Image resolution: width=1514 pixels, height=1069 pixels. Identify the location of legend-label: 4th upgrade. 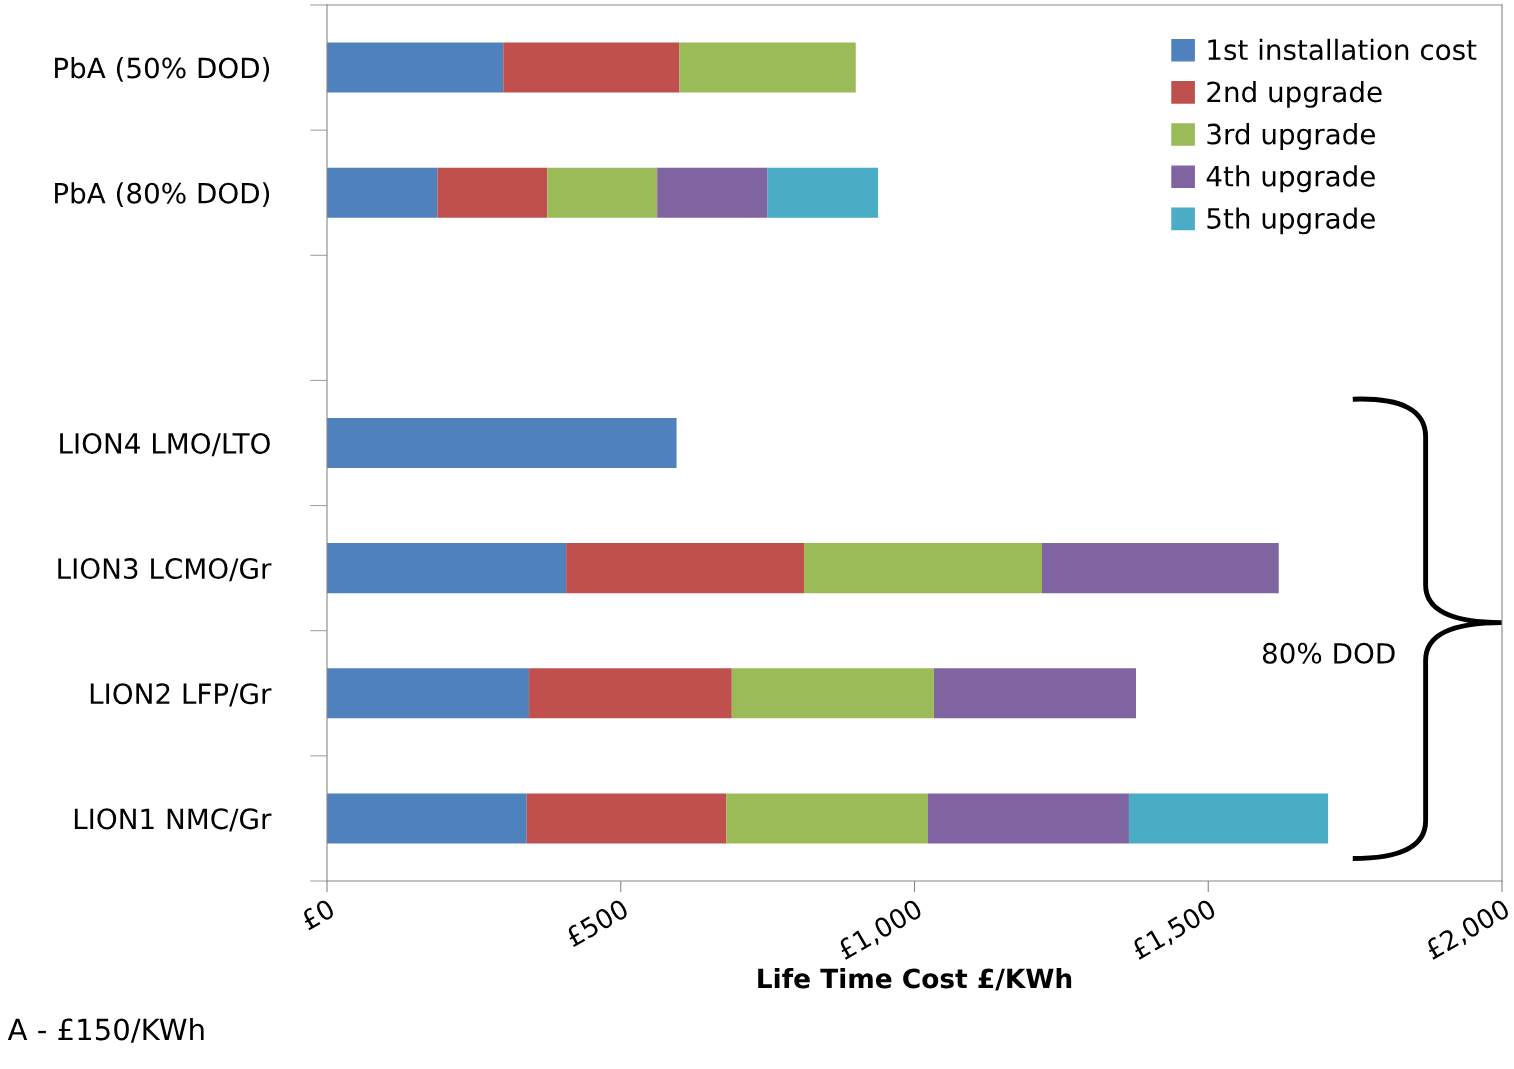
(1290, 179).